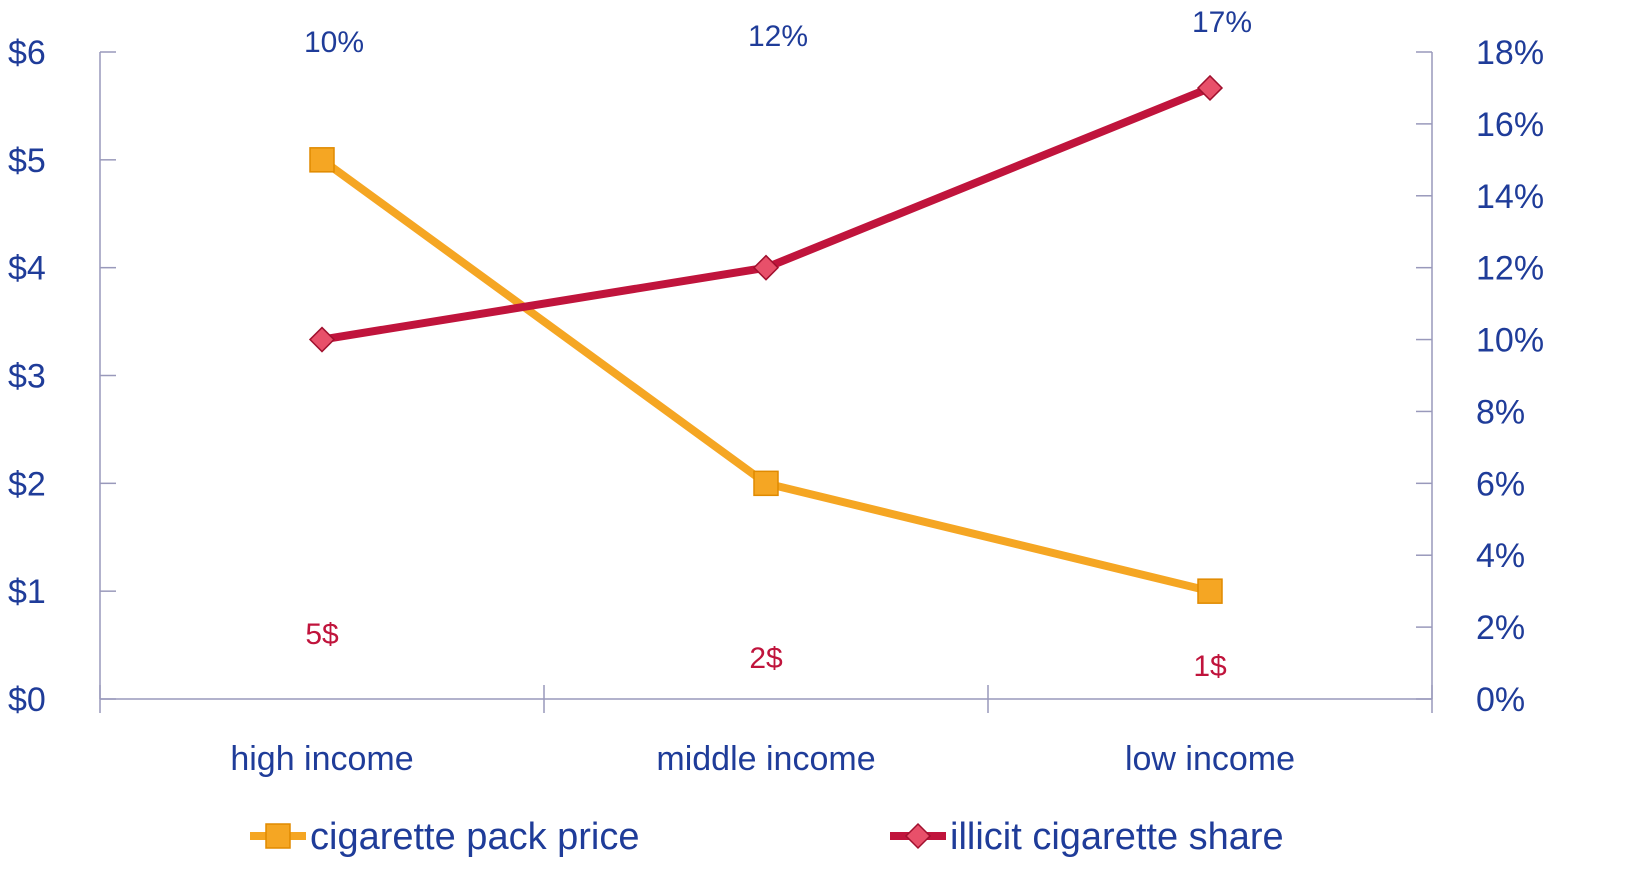 This screenshot has height=894, width=1639. Describe the element at coordinates (27, 377) in the screenshot. I see `left-axis-tick-label: $3` at that location.